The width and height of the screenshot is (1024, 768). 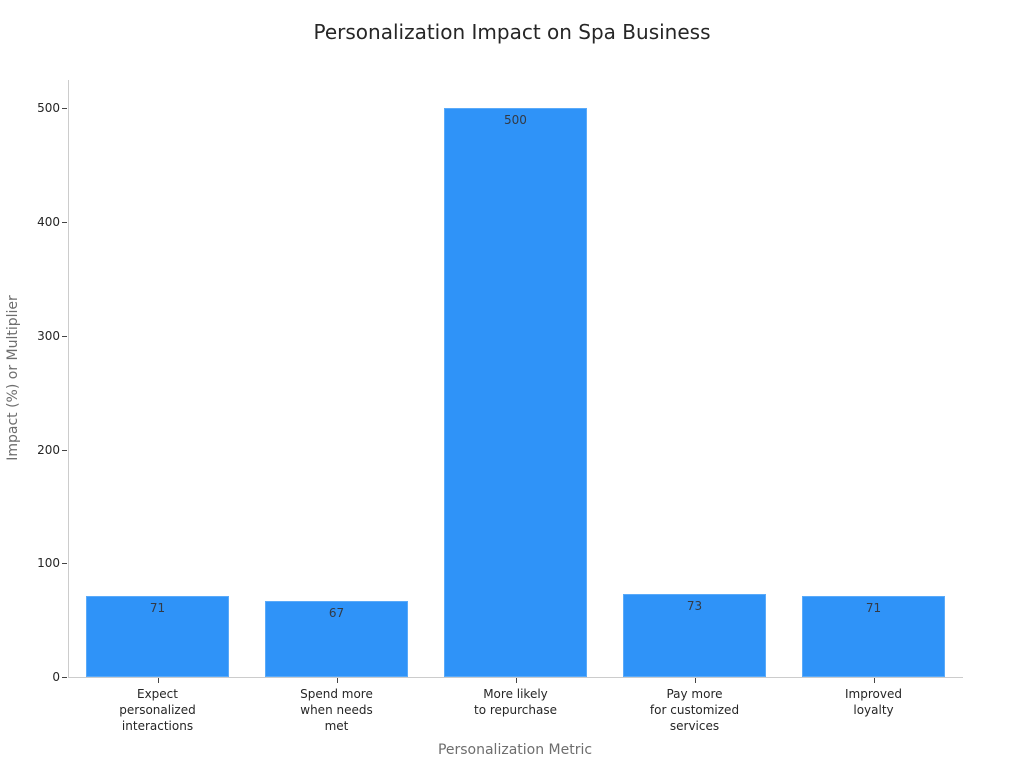 What do you see at coordinates (157, 710) in the screenshot?
I see `x-tick-label: Expect personalized interactions` at bounding box center [157, 710].